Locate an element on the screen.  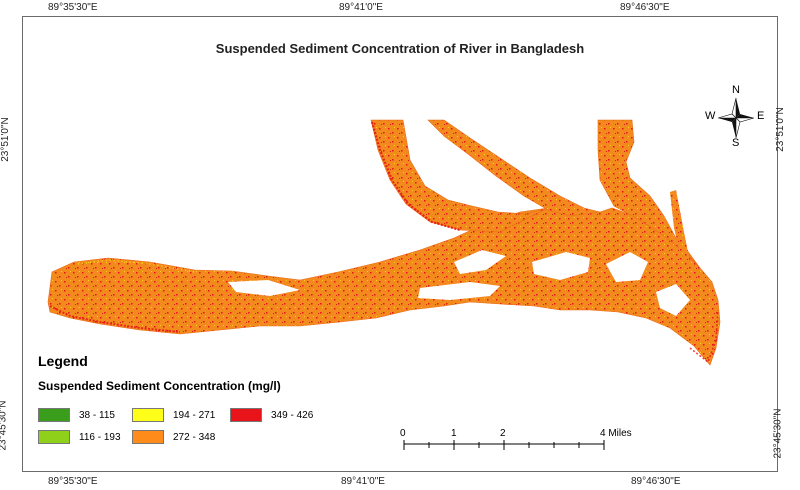
compass-n-label: N is located at coordinates (736, 90).